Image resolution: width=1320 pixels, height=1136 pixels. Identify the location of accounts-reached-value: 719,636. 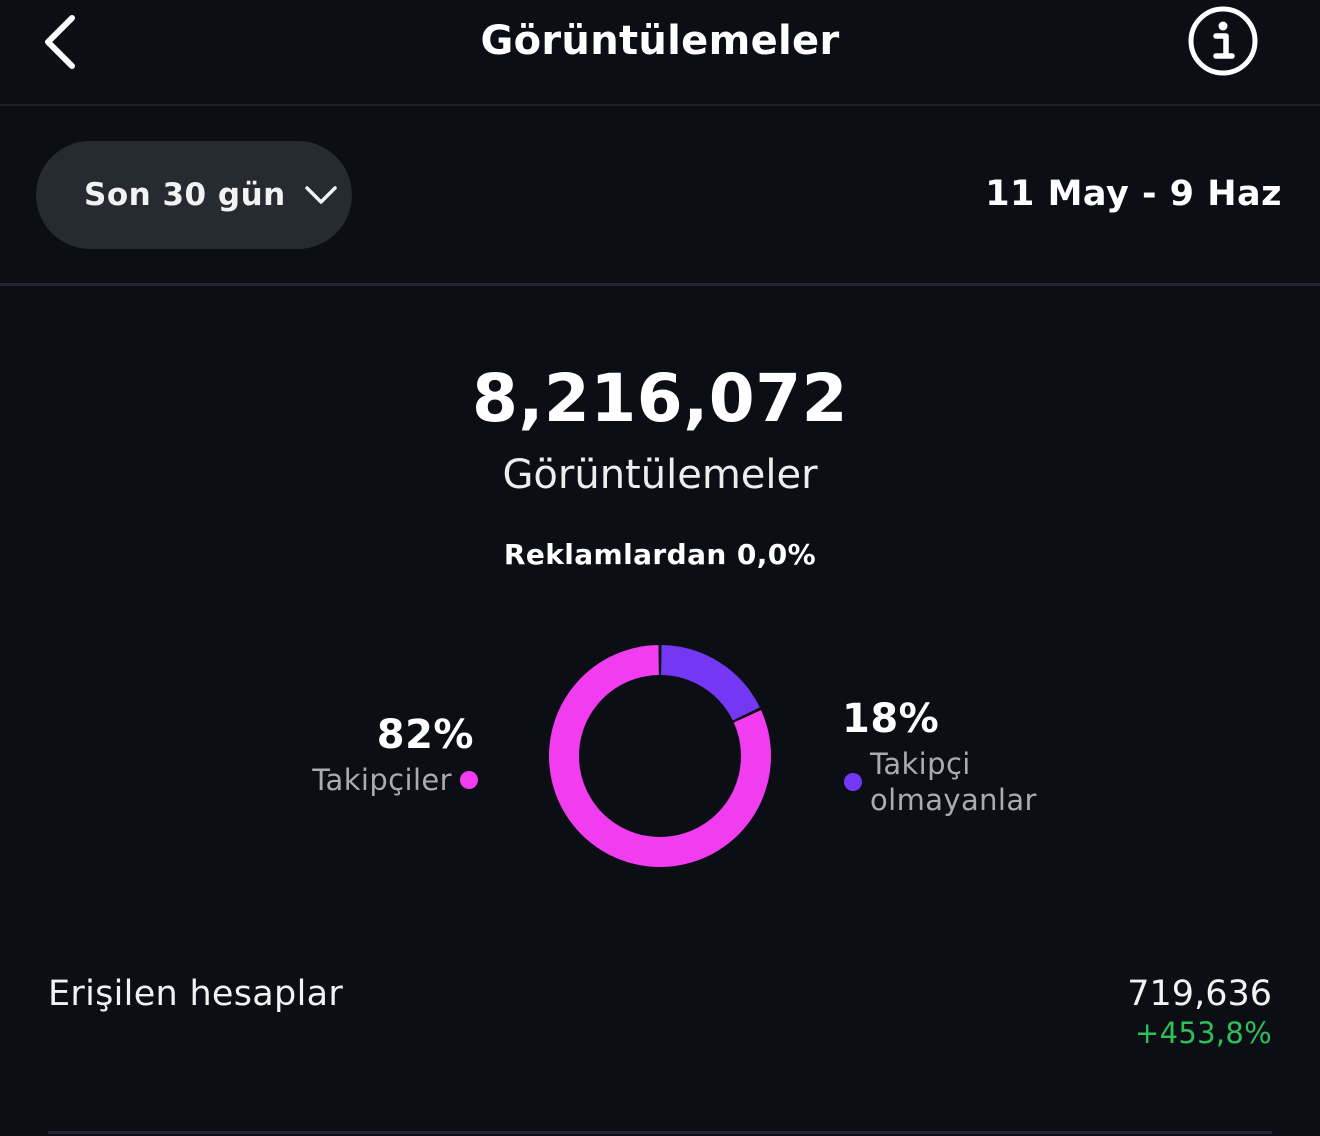
(1199, 994).